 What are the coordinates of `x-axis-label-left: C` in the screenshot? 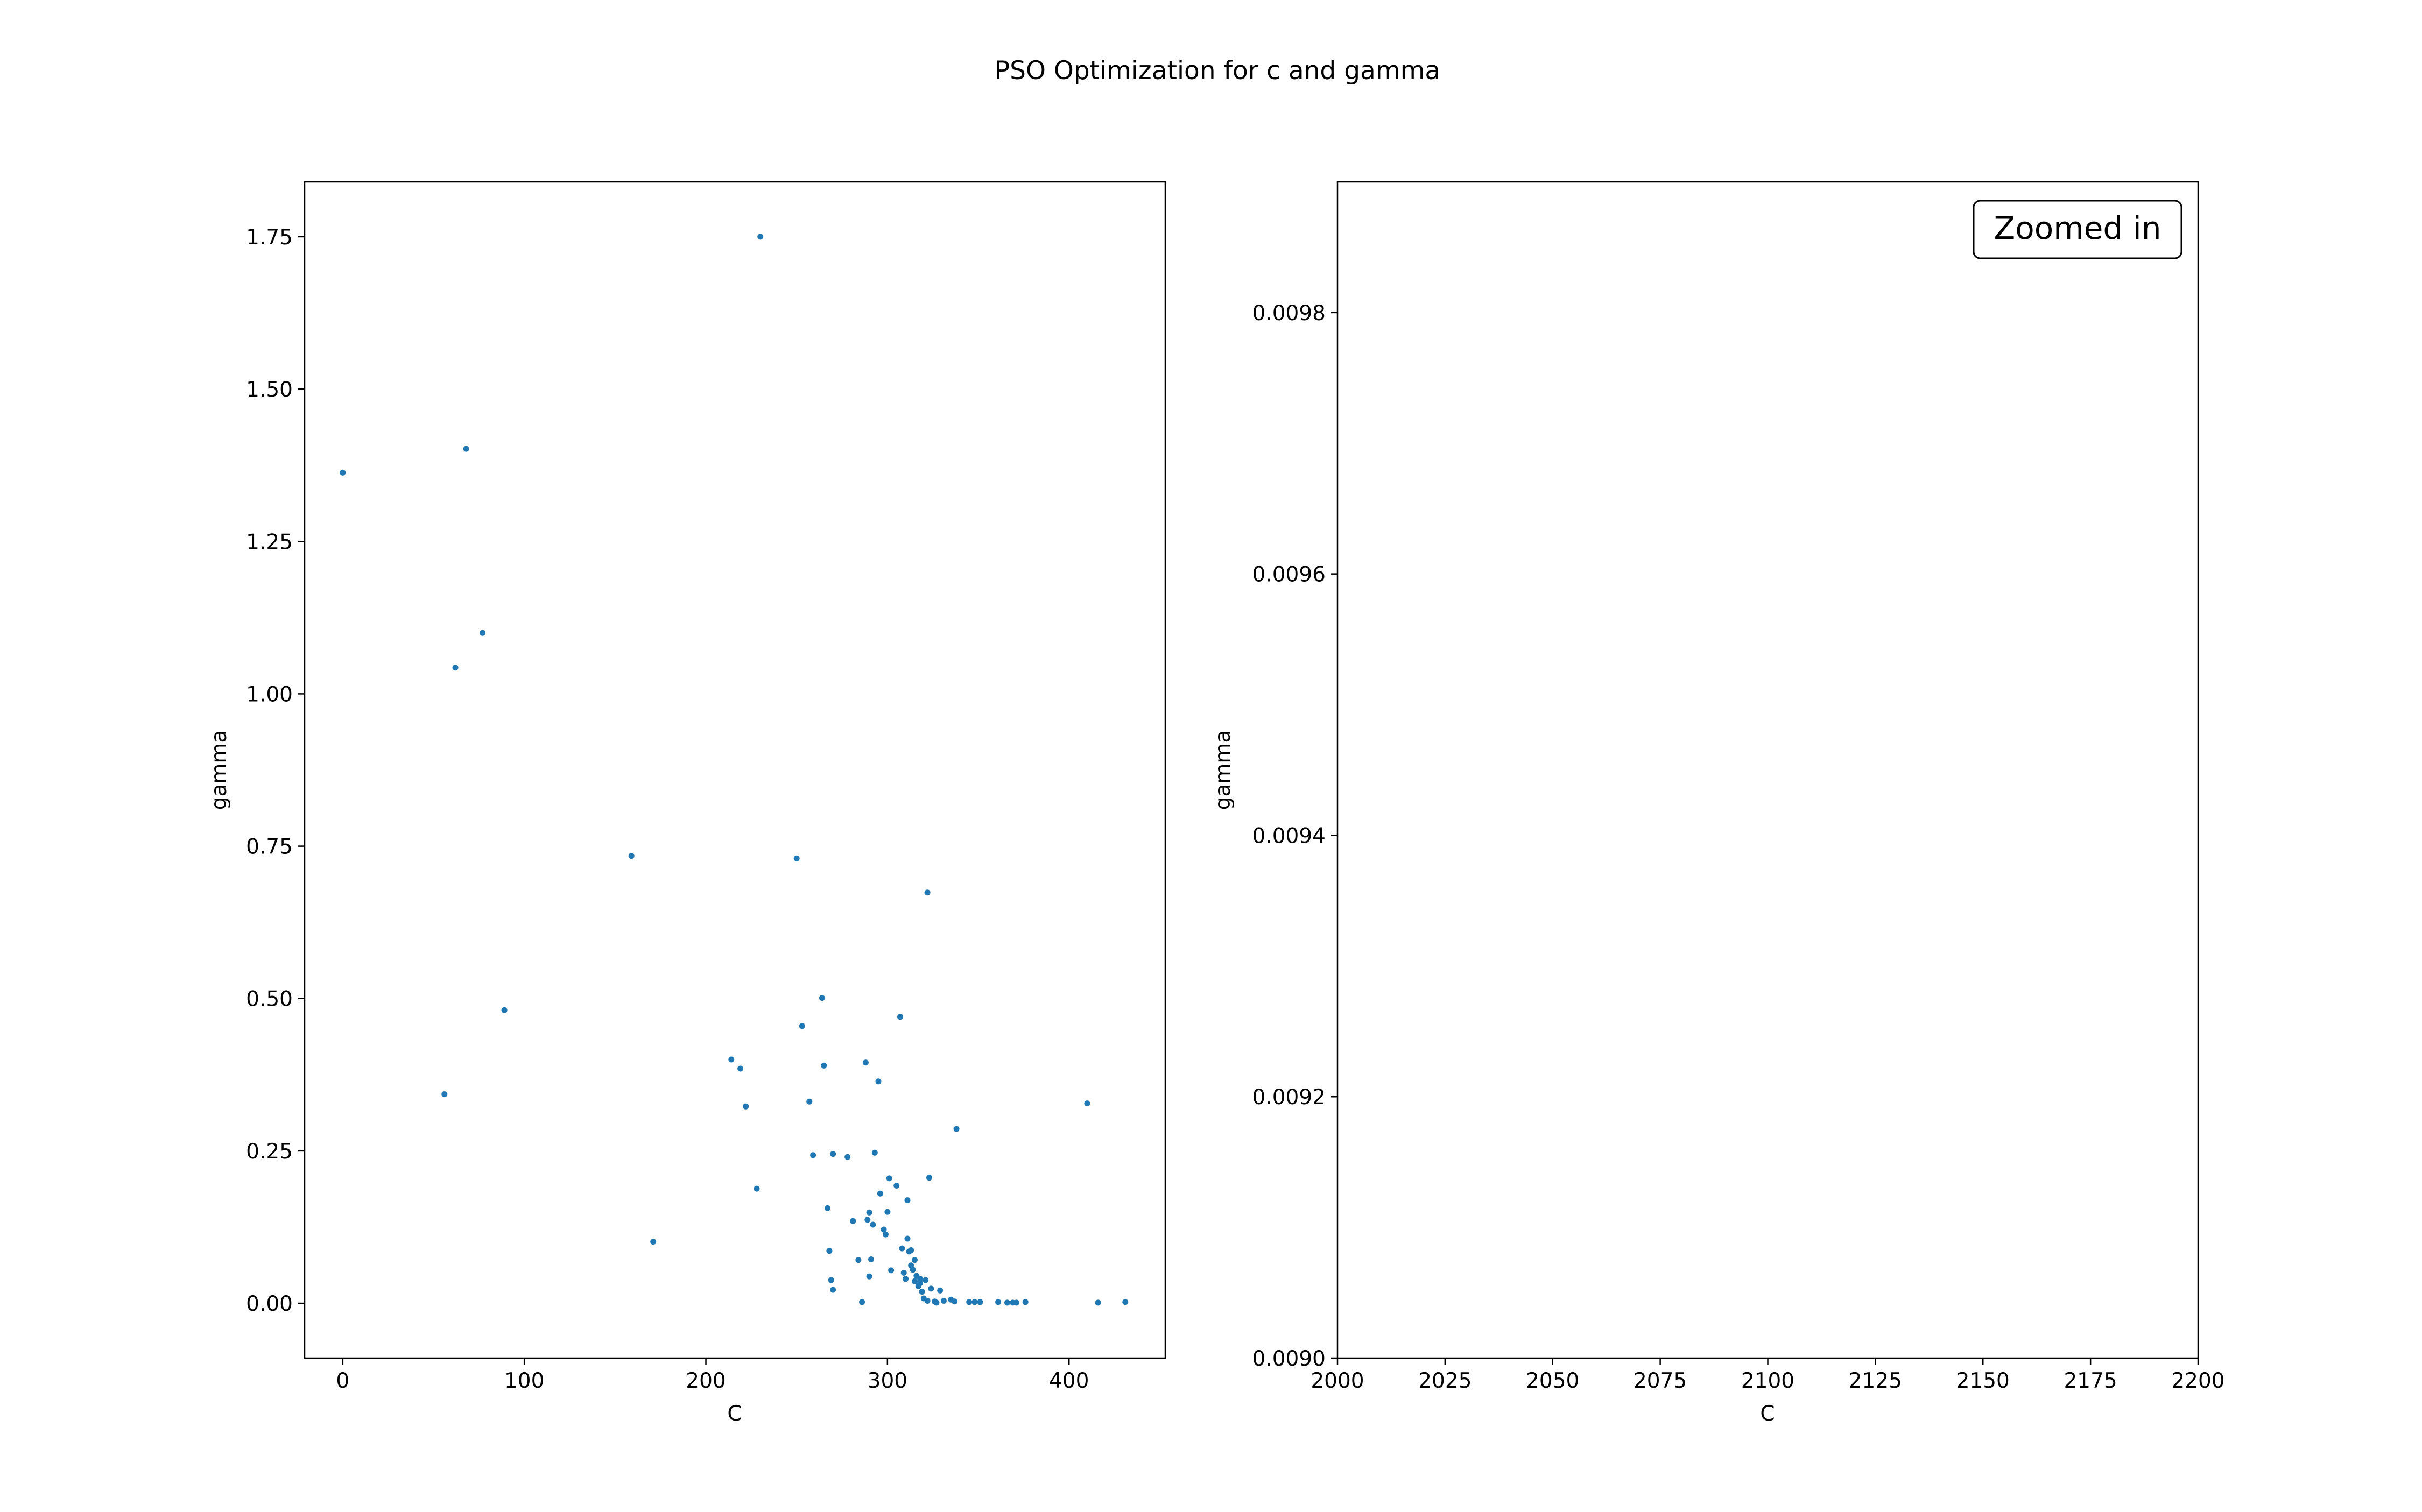 It's located at (735, 1414).